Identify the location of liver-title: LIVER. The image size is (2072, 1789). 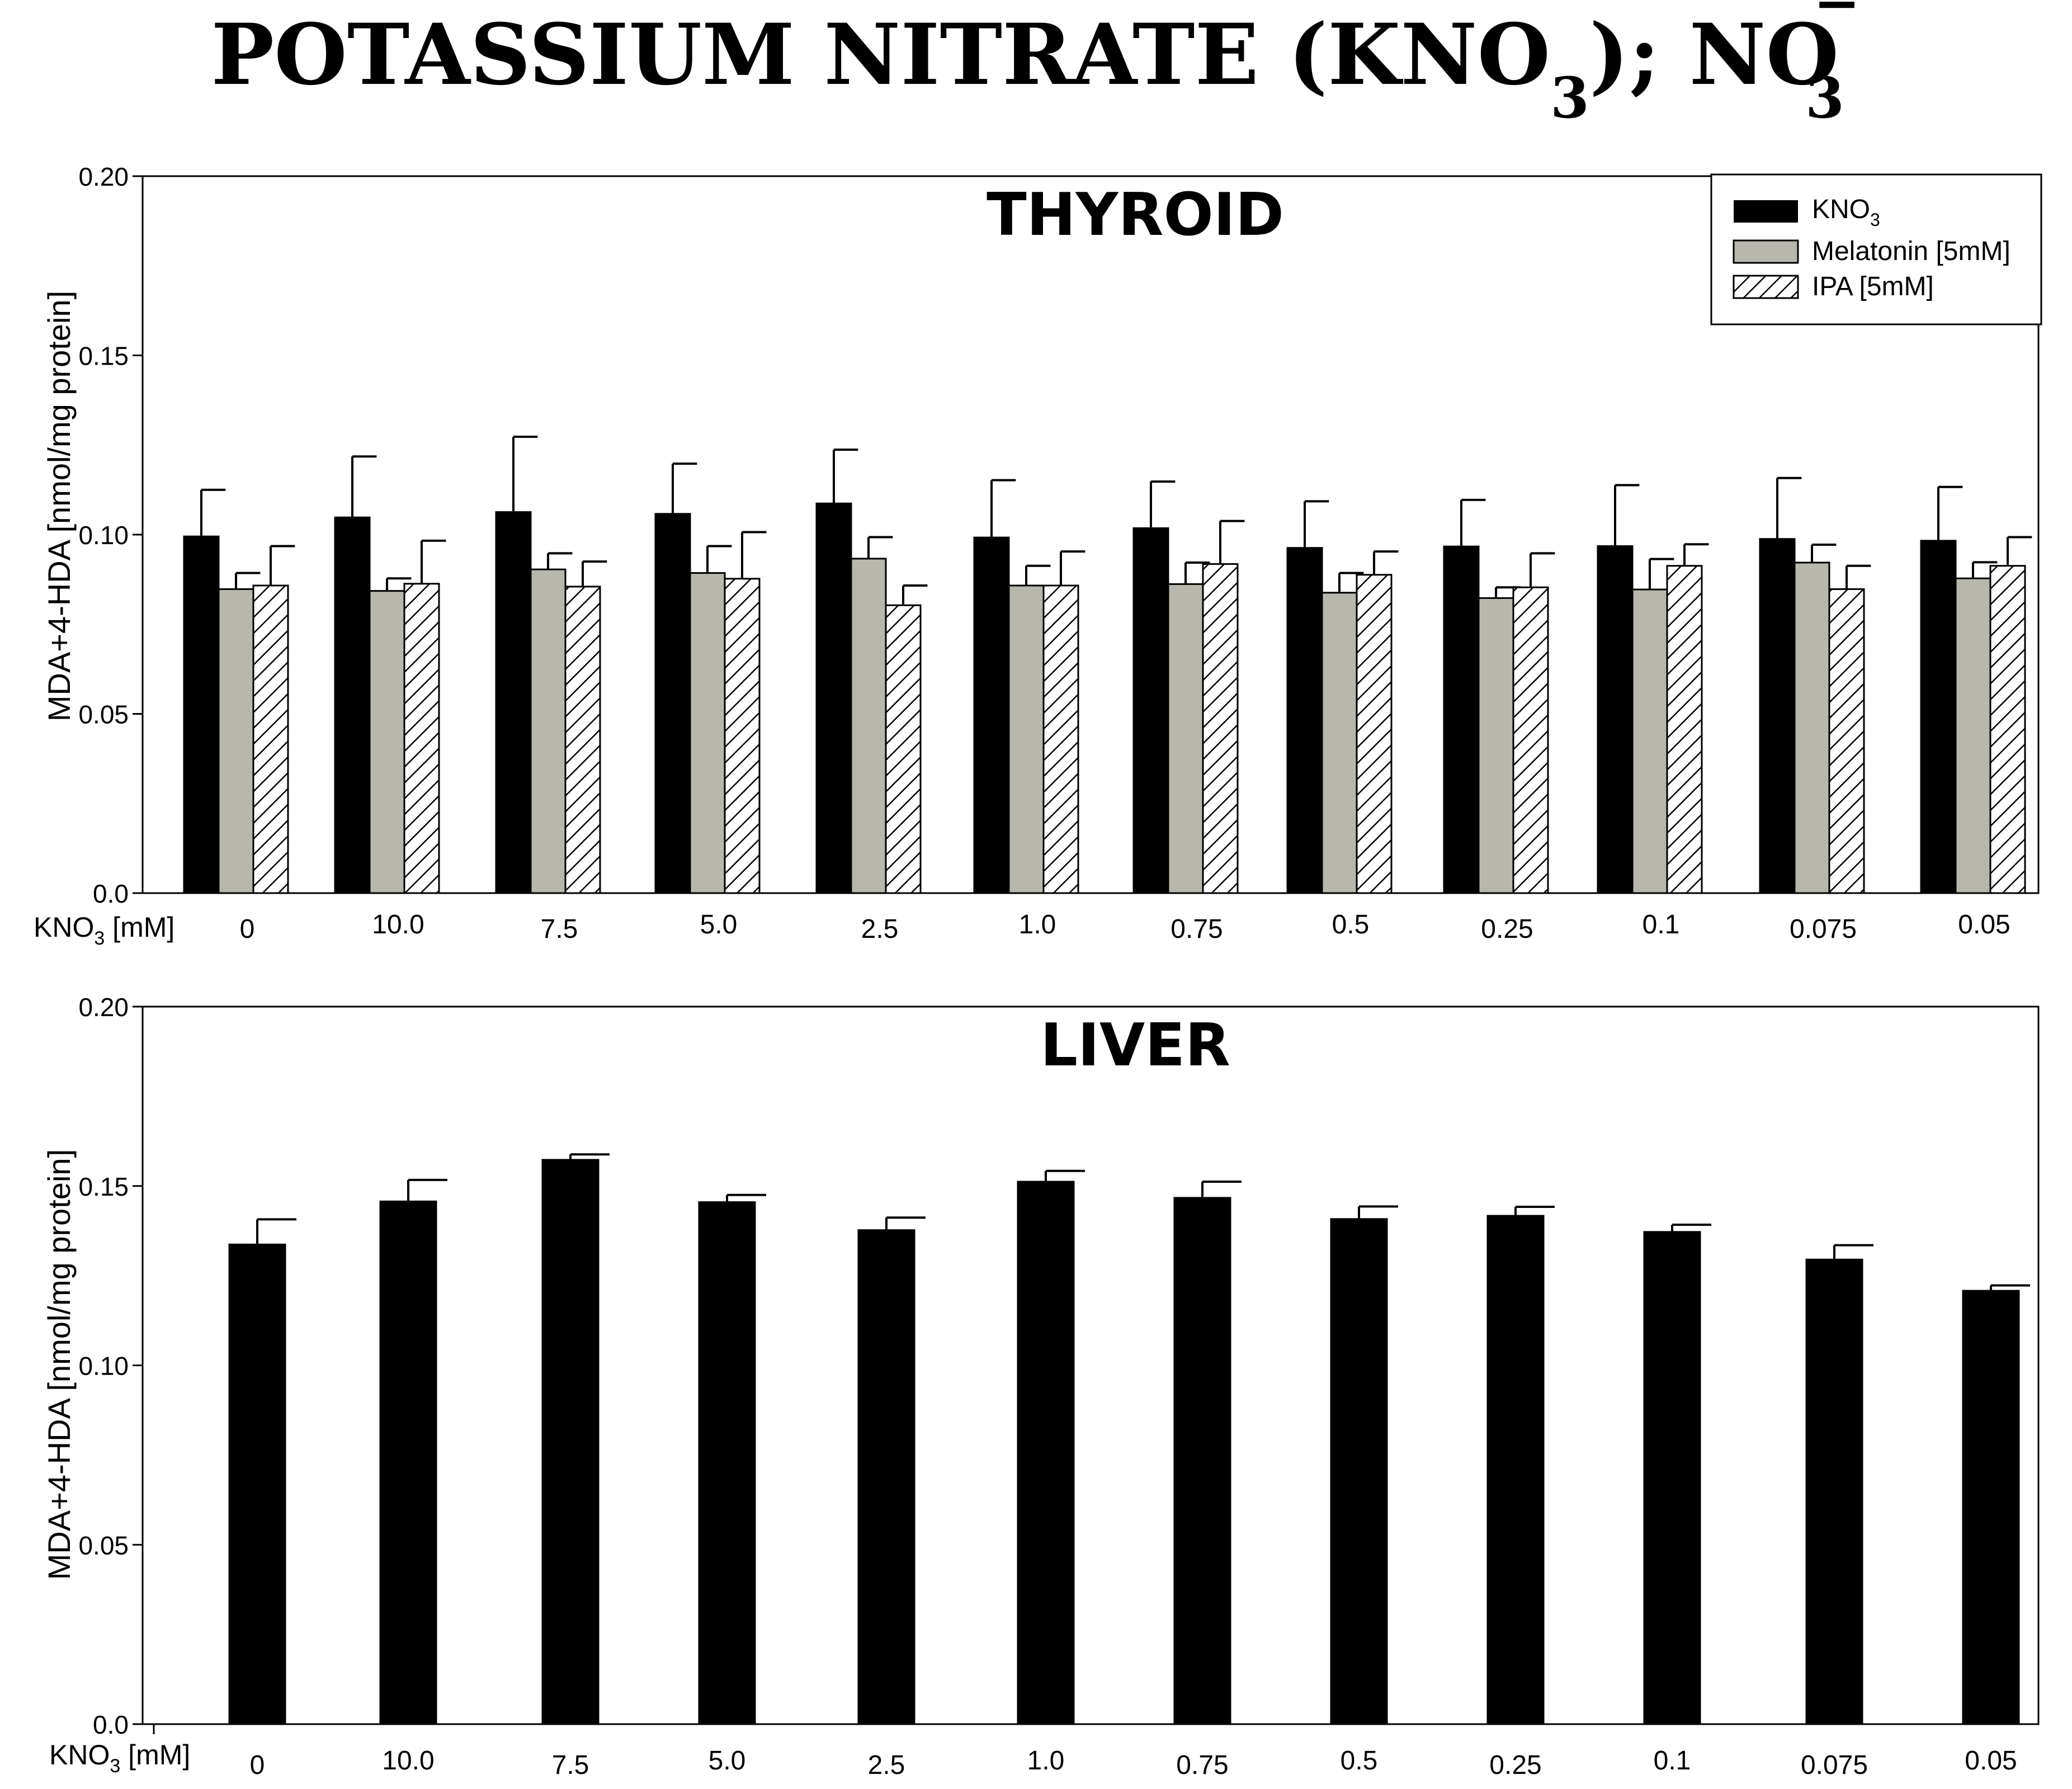
(1135, 1045).